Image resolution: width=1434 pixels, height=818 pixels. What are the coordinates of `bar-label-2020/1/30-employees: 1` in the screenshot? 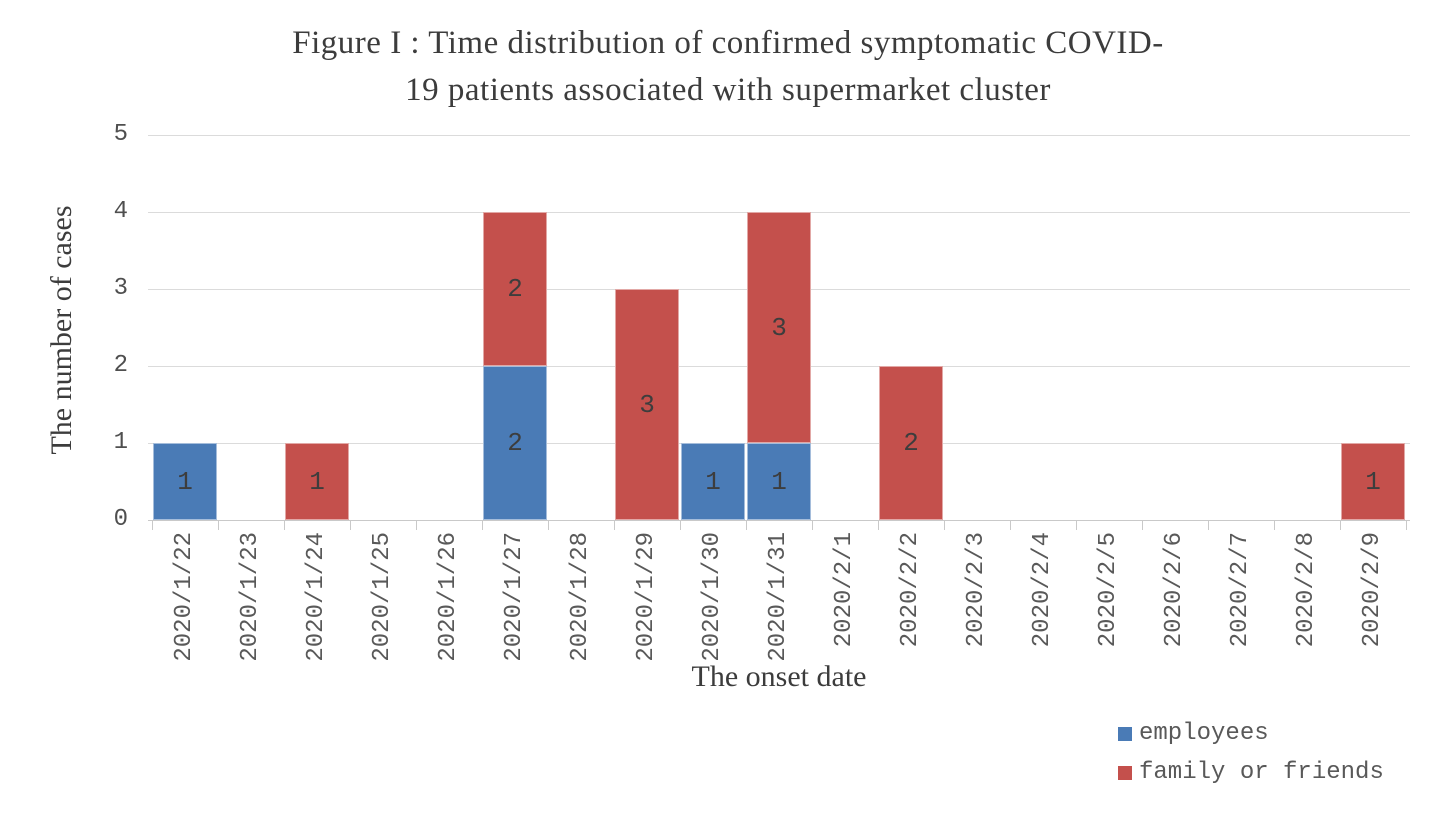 It's located at (713, 481).